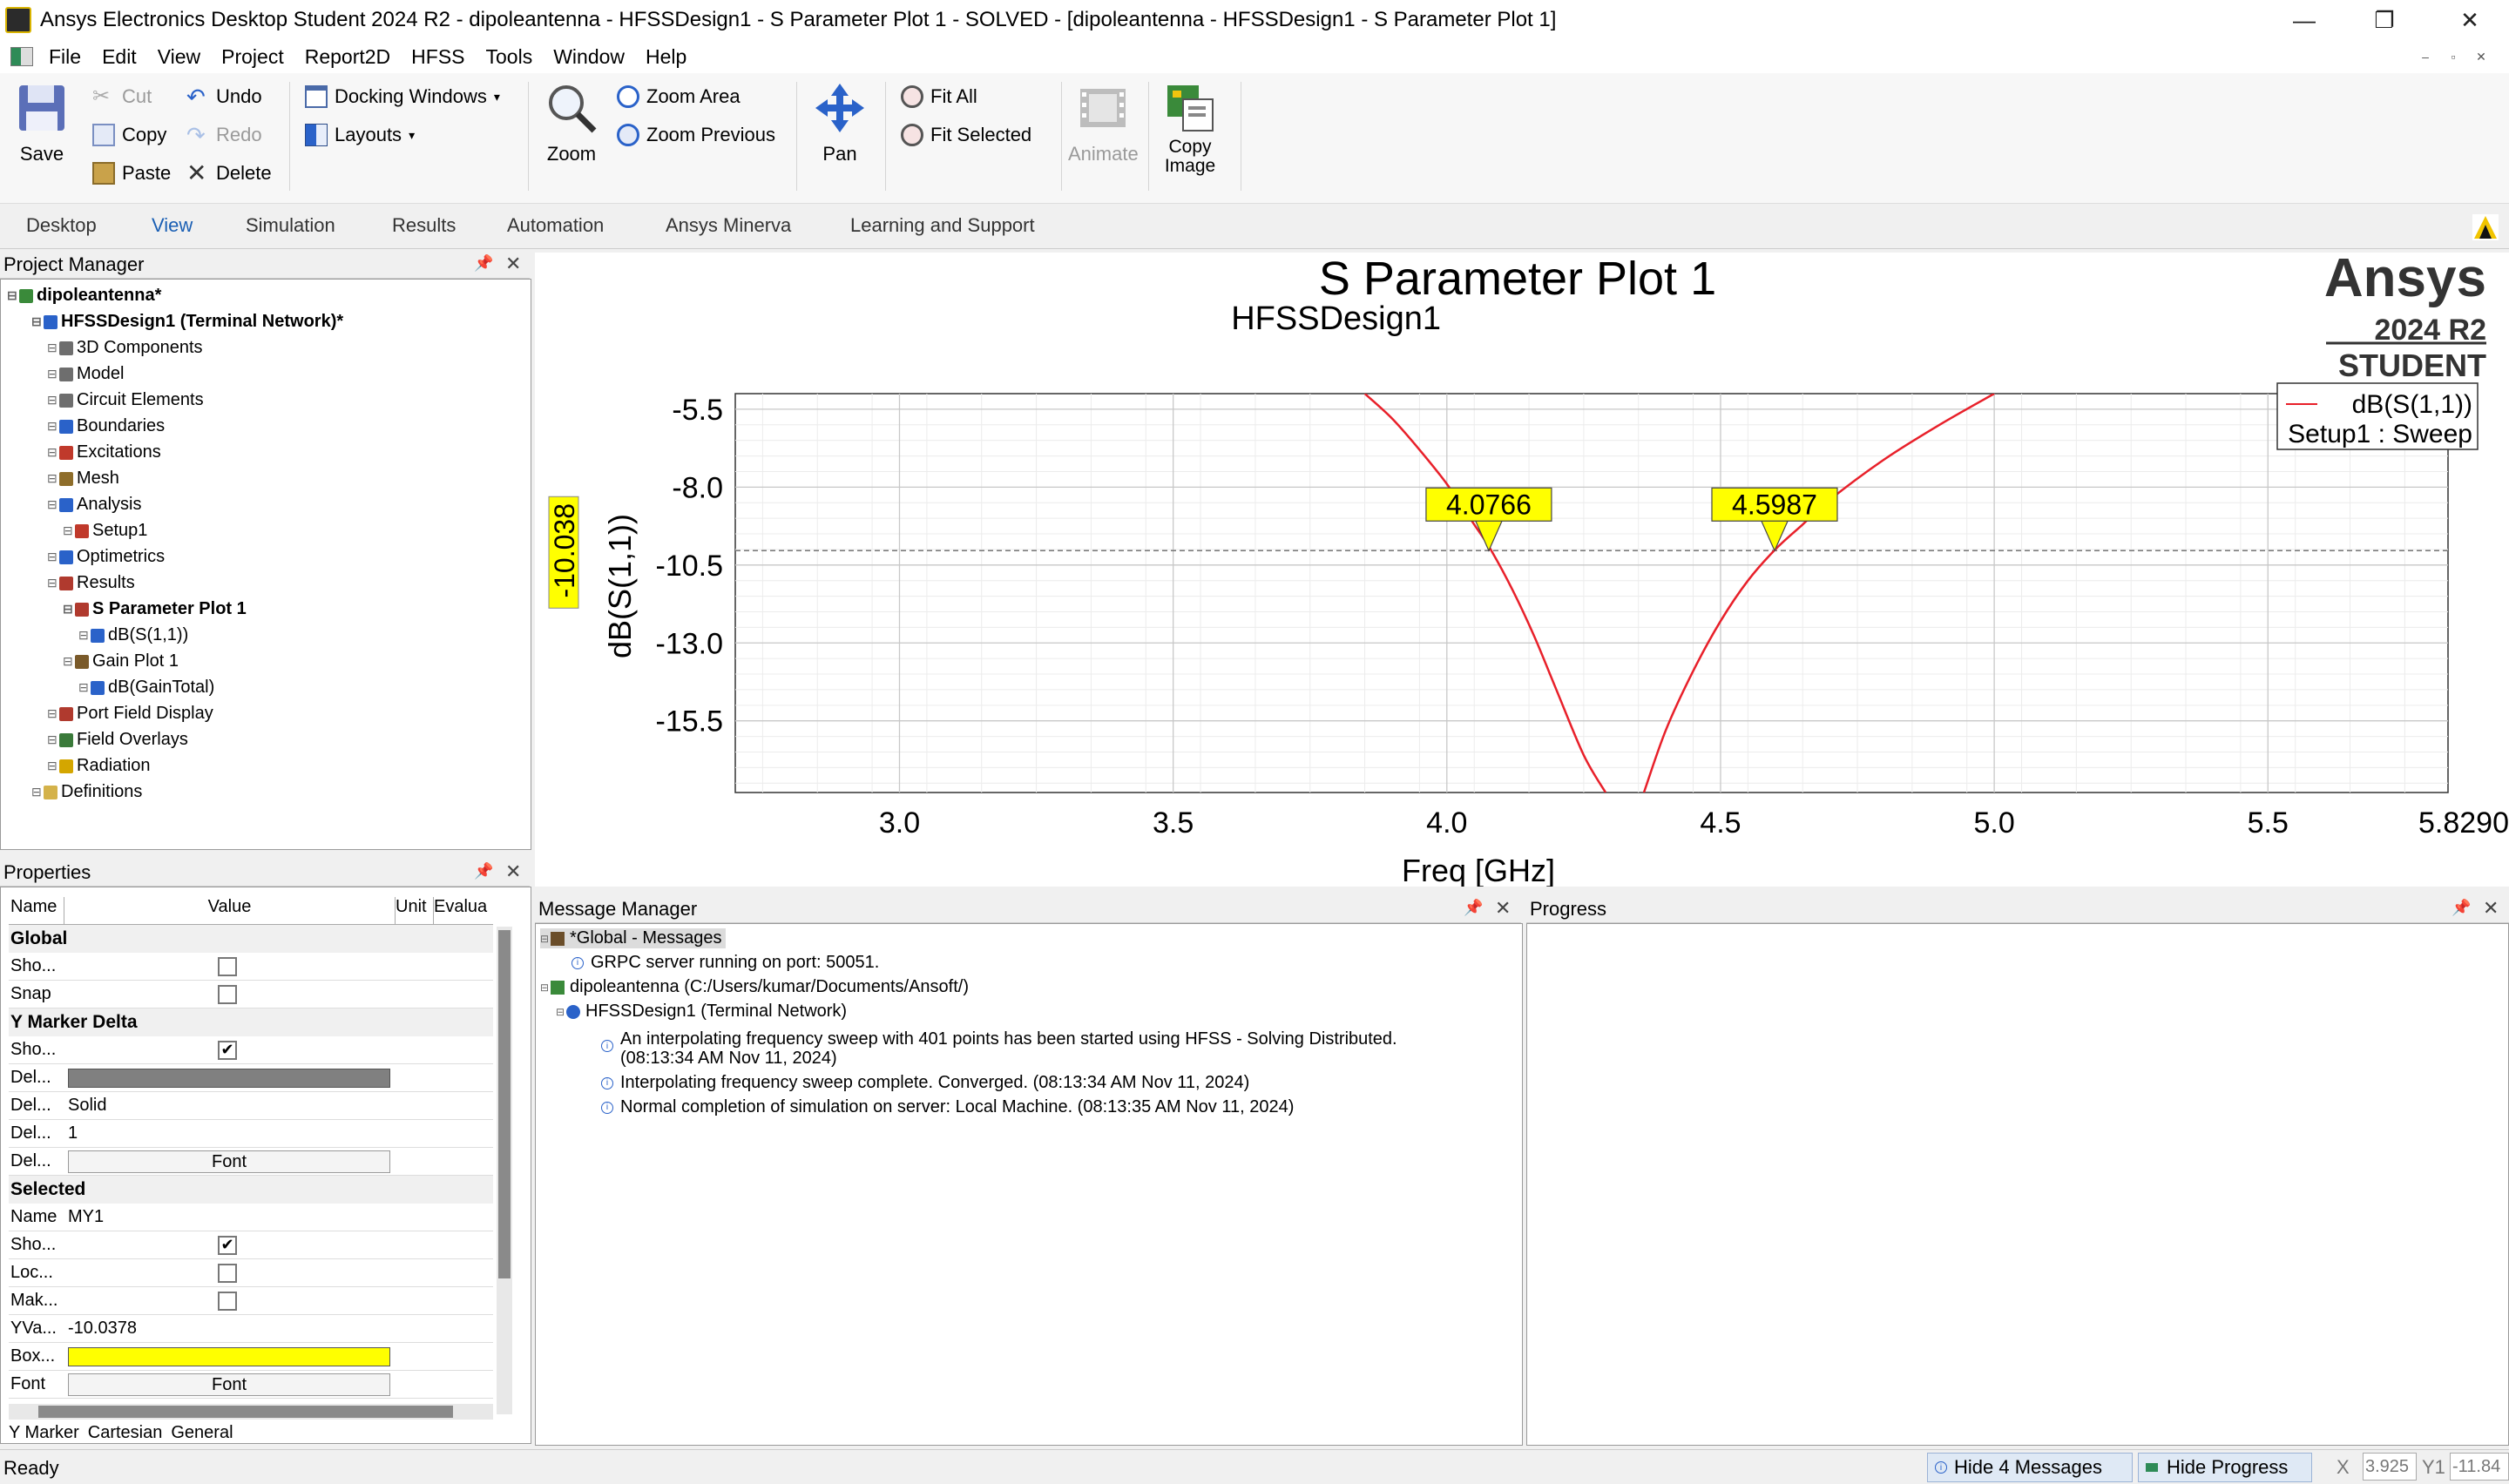  What do you see at coordinates (133, 635) in the screenshot?
I see `tree-item: ⊟ dB(S(1,1))` at bounding box center [133, 635].